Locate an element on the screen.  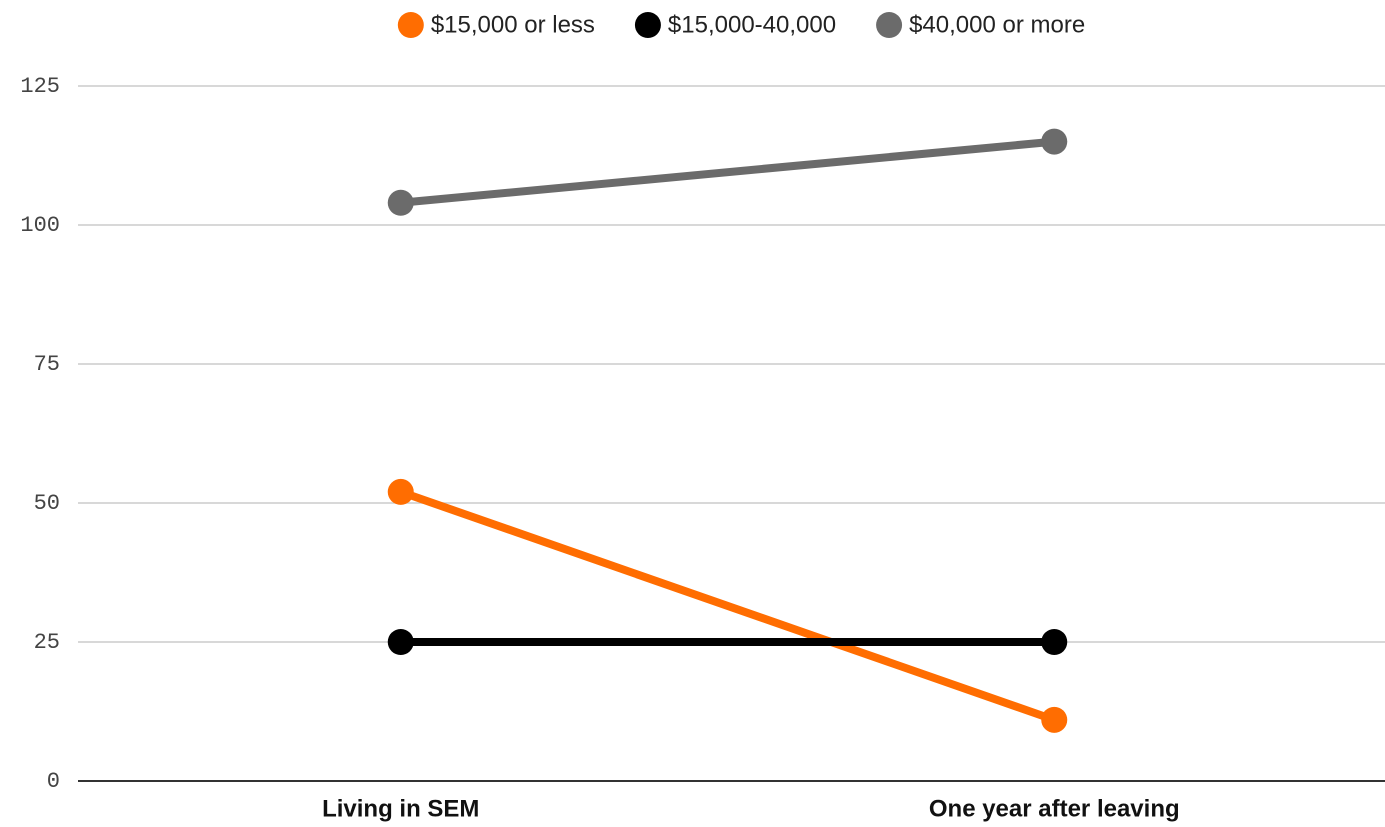
legend-label: $40,000 or more is located at coordinates (997, 24).